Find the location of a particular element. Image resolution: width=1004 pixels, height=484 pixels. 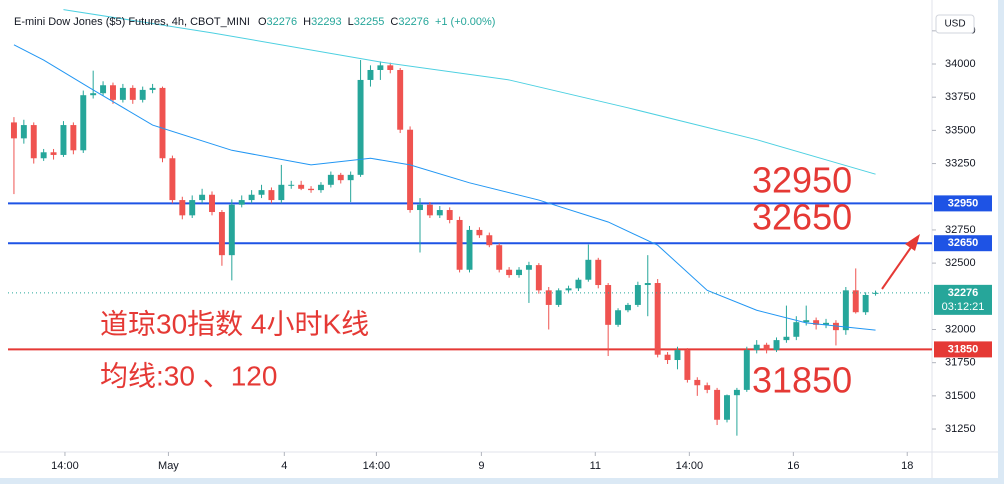

x-tick-label: 16 is located at coordinates (793, 466).